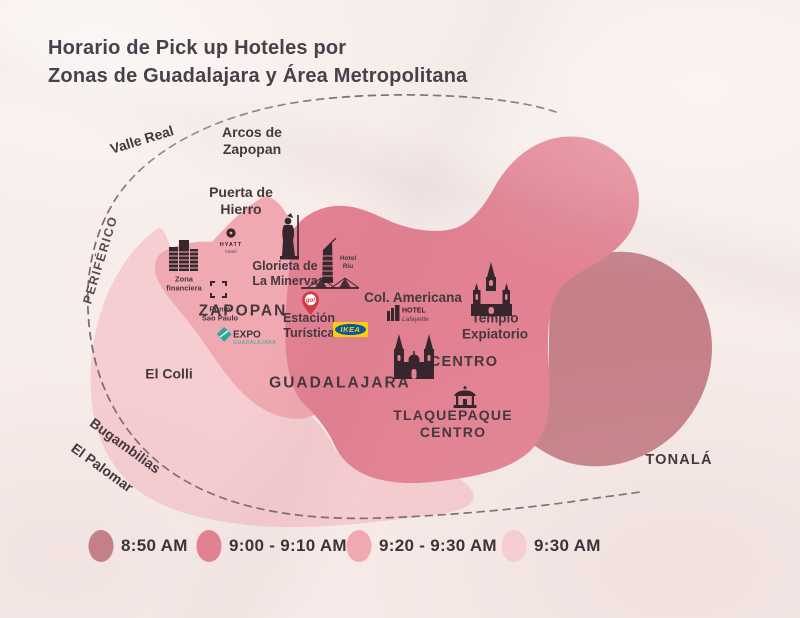 Image resolution: width=800 pixels, height=618 pixels. I want to click on hyatt-hotel-logo: HYATT Hotel, so click(231, 241).